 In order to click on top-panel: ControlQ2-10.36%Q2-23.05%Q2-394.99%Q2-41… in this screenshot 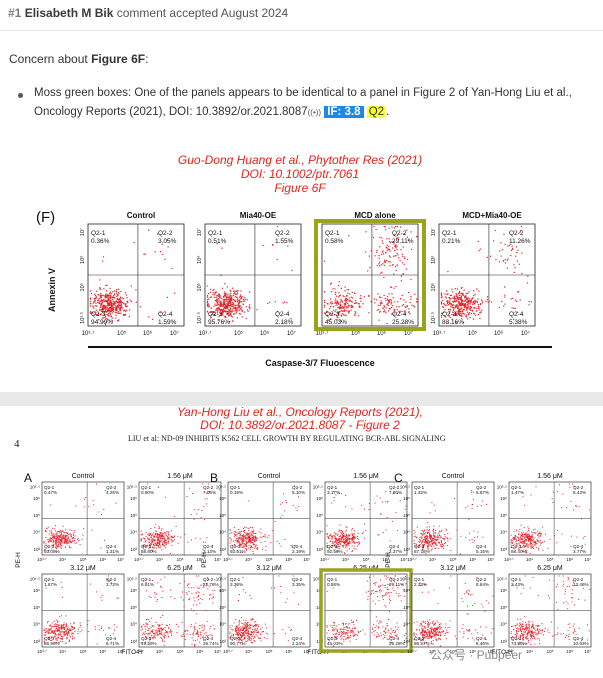, I will do `click(132, 274)`.